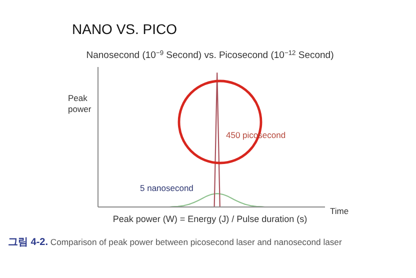 This screenshot has height=278, width=416. What do you see at coordinates (339, 211) in the screenshot?
I see `x-axis-title: Time` at bounding box center [339, 211].